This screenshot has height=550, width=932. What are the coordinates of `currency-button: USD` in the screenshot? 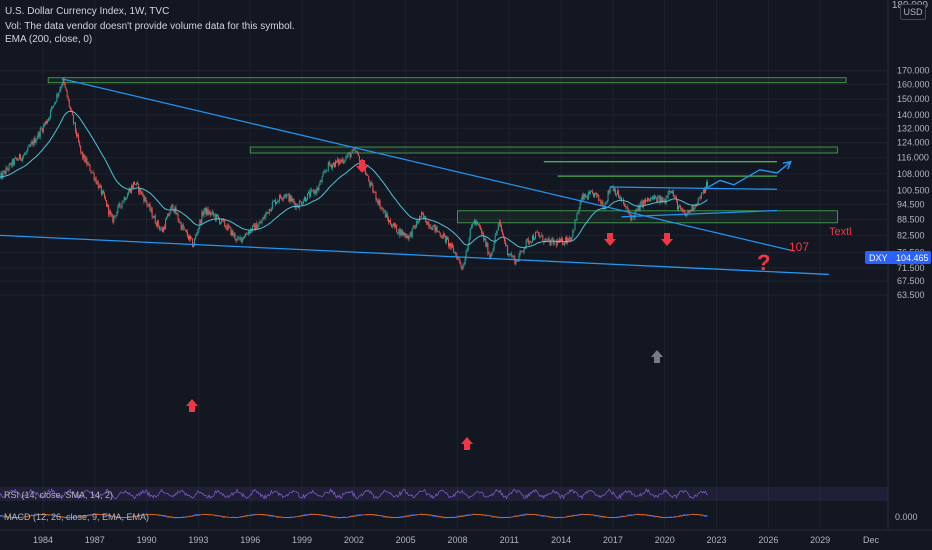 It's located at (913, 12).